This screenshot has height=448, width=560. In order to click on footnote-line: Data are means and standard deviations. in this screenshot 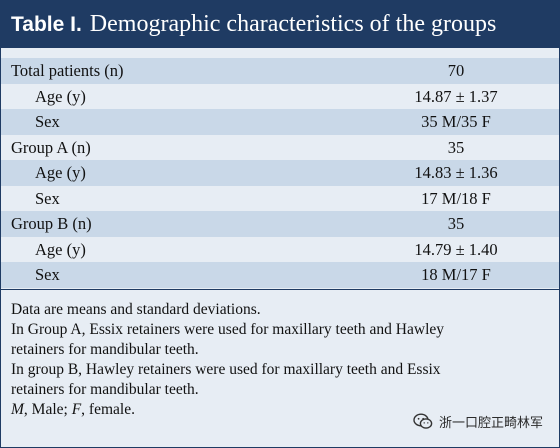, I will do `click(136, 309)`.